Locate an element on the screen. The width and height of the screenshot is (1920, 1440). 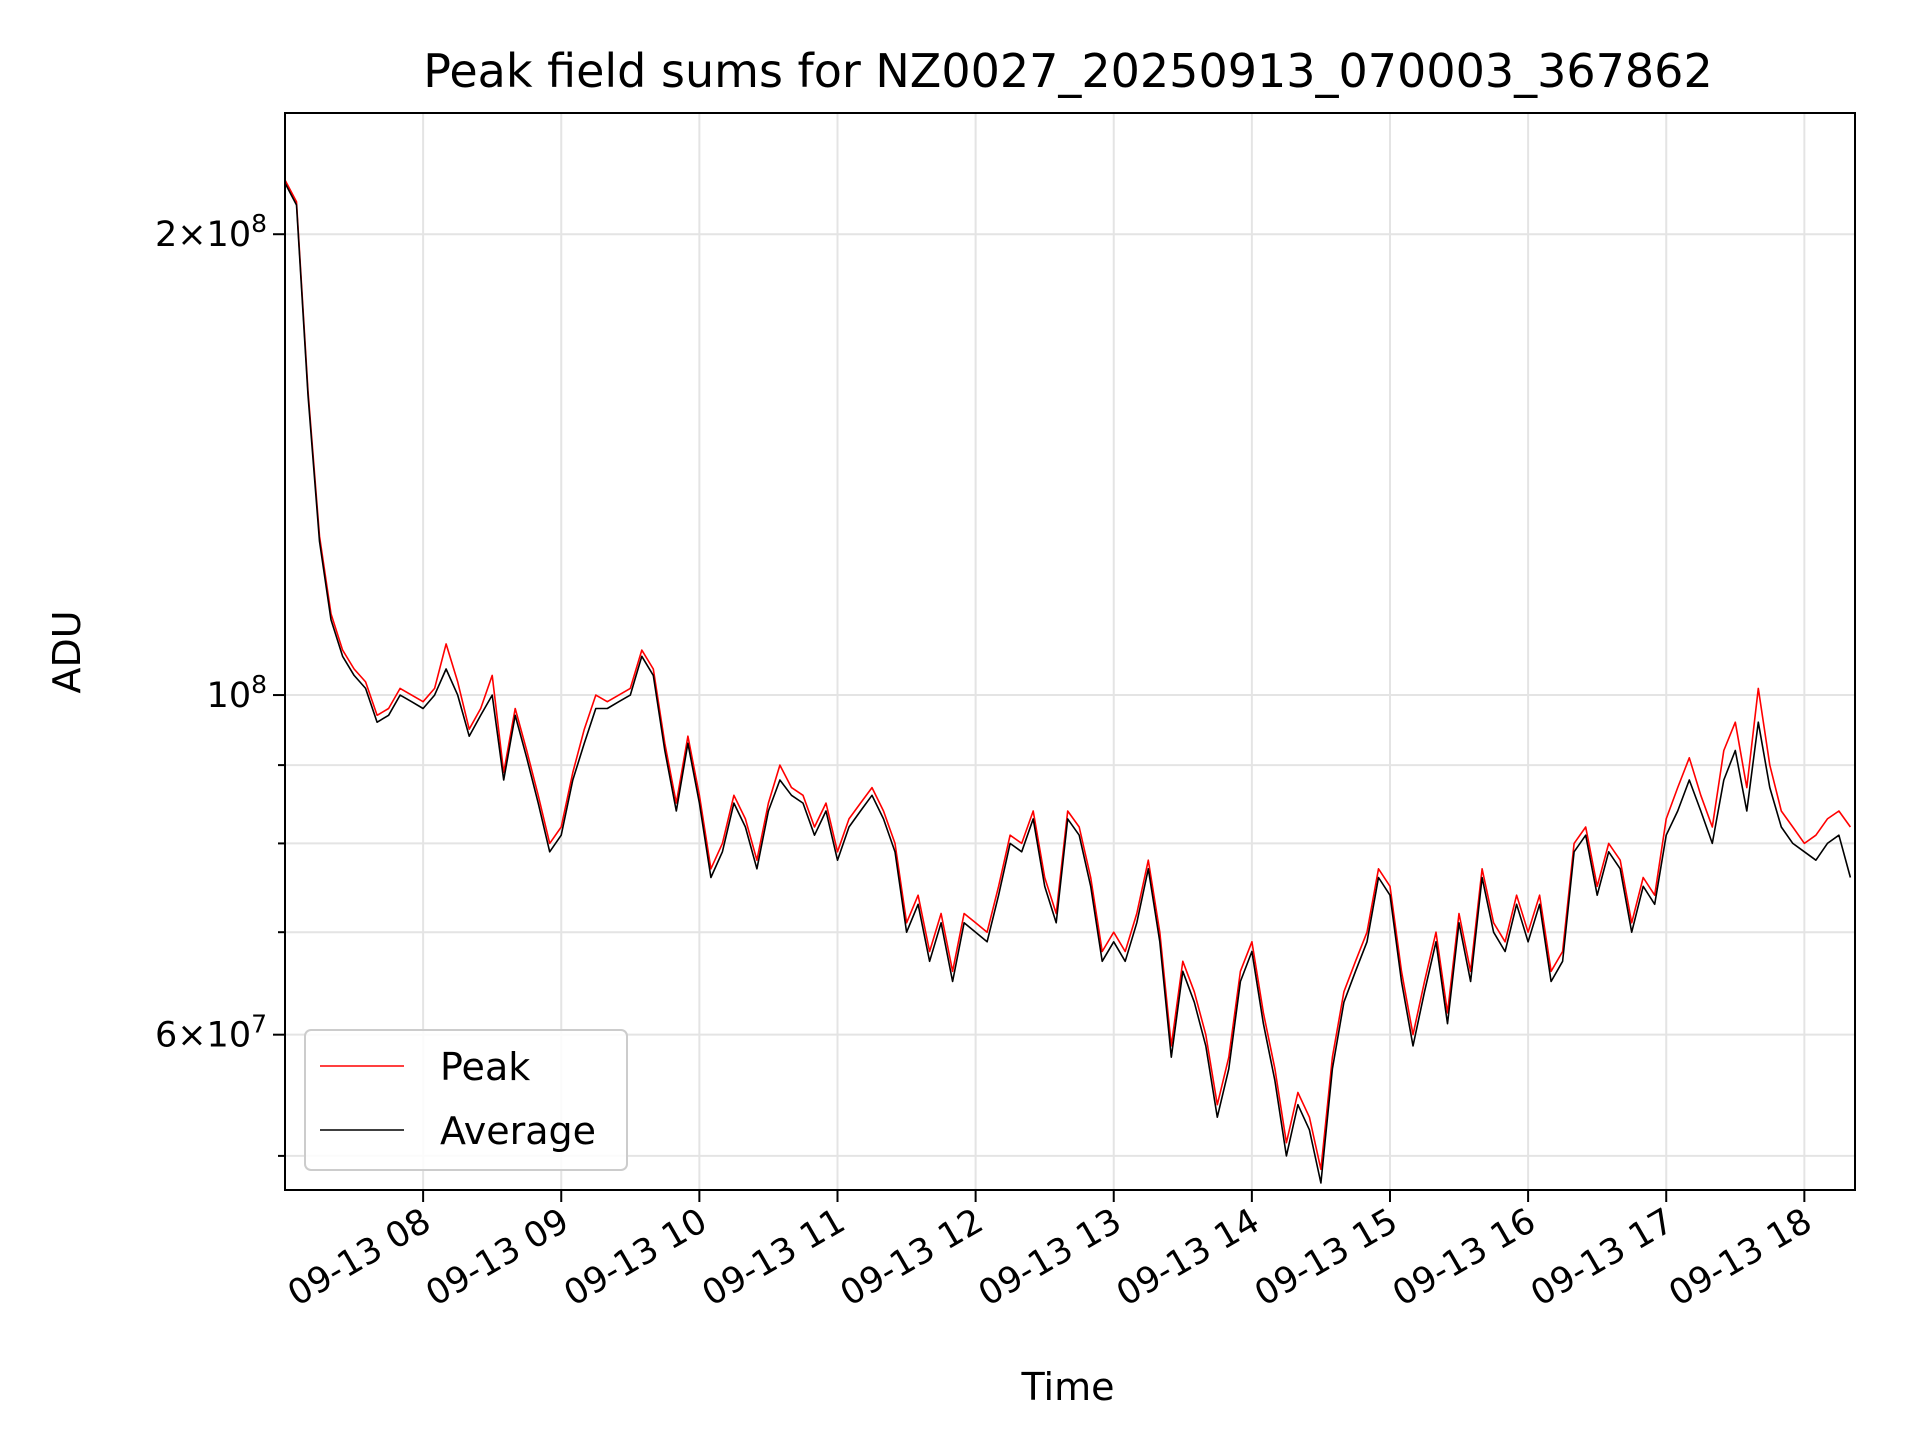
legend-box is located at coordinates (466, 1100).